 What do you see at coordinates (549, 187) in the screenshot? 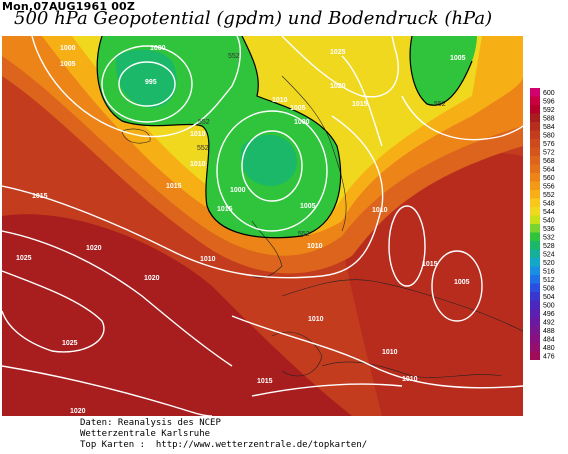
I see `scale-label: 556` at bounding box center [549, 187].